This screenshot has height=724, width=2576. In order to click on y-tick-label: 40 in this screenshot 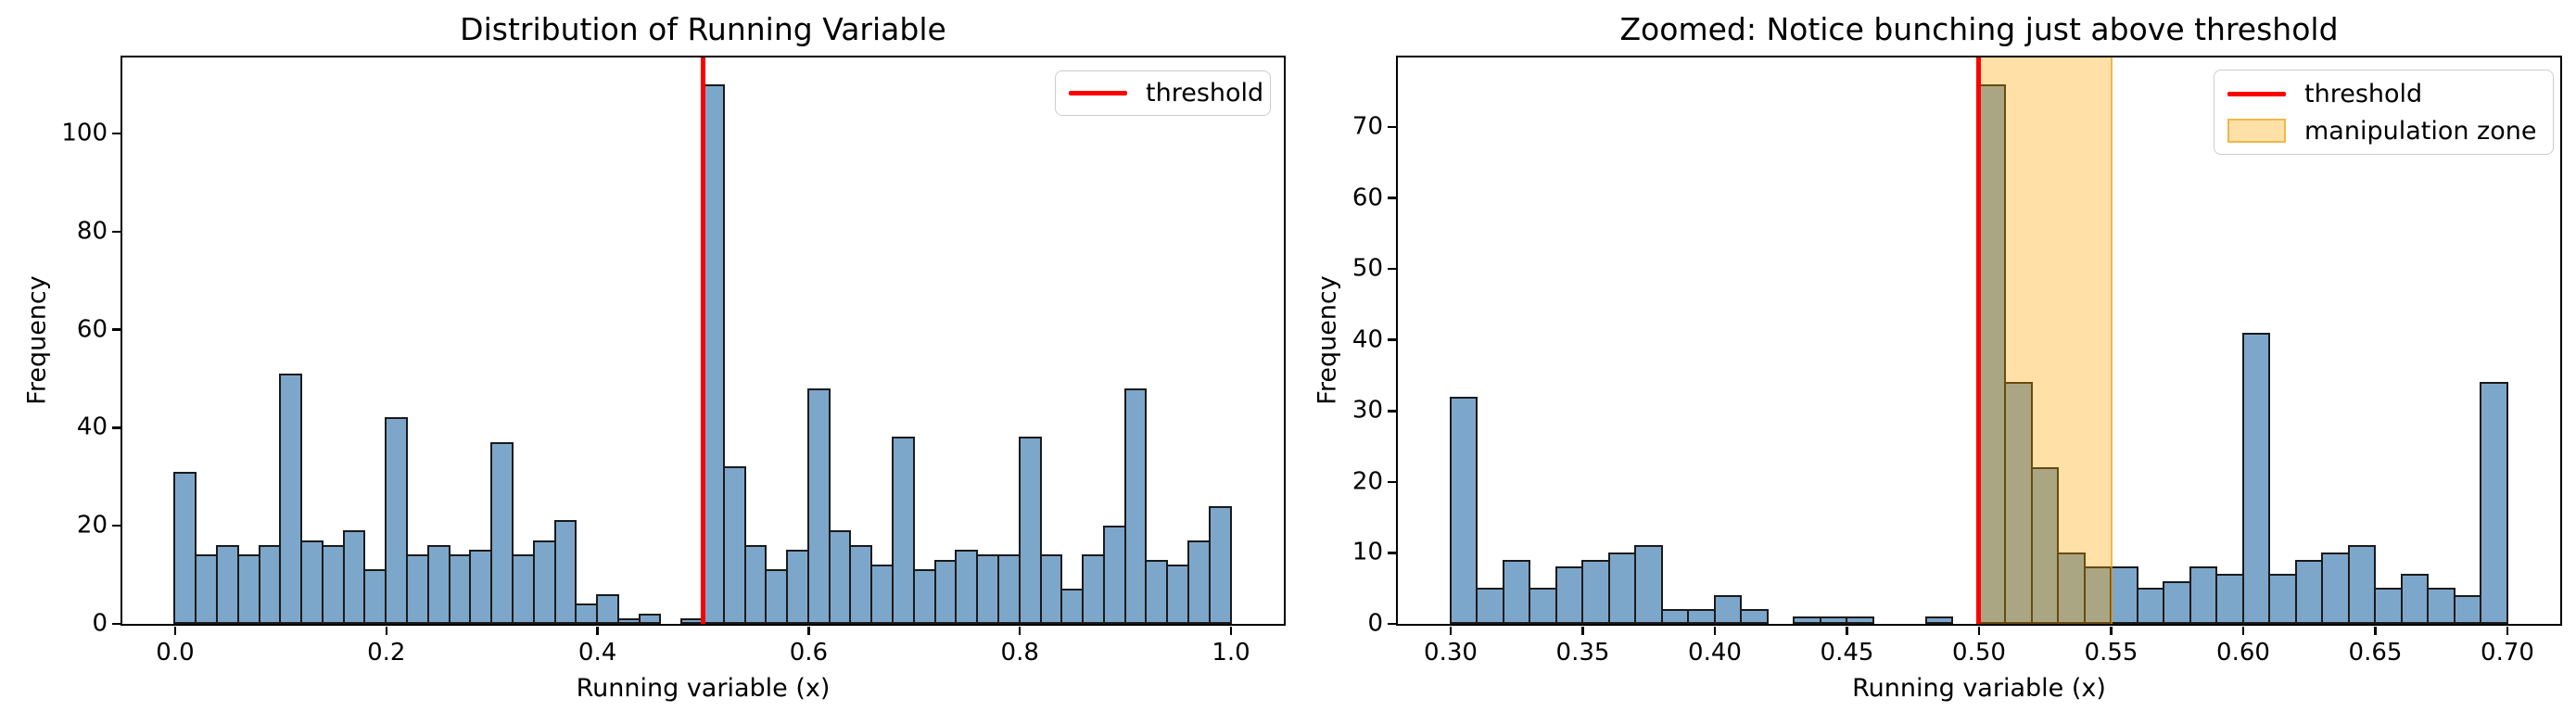, I will do `click(1367, 340)`.